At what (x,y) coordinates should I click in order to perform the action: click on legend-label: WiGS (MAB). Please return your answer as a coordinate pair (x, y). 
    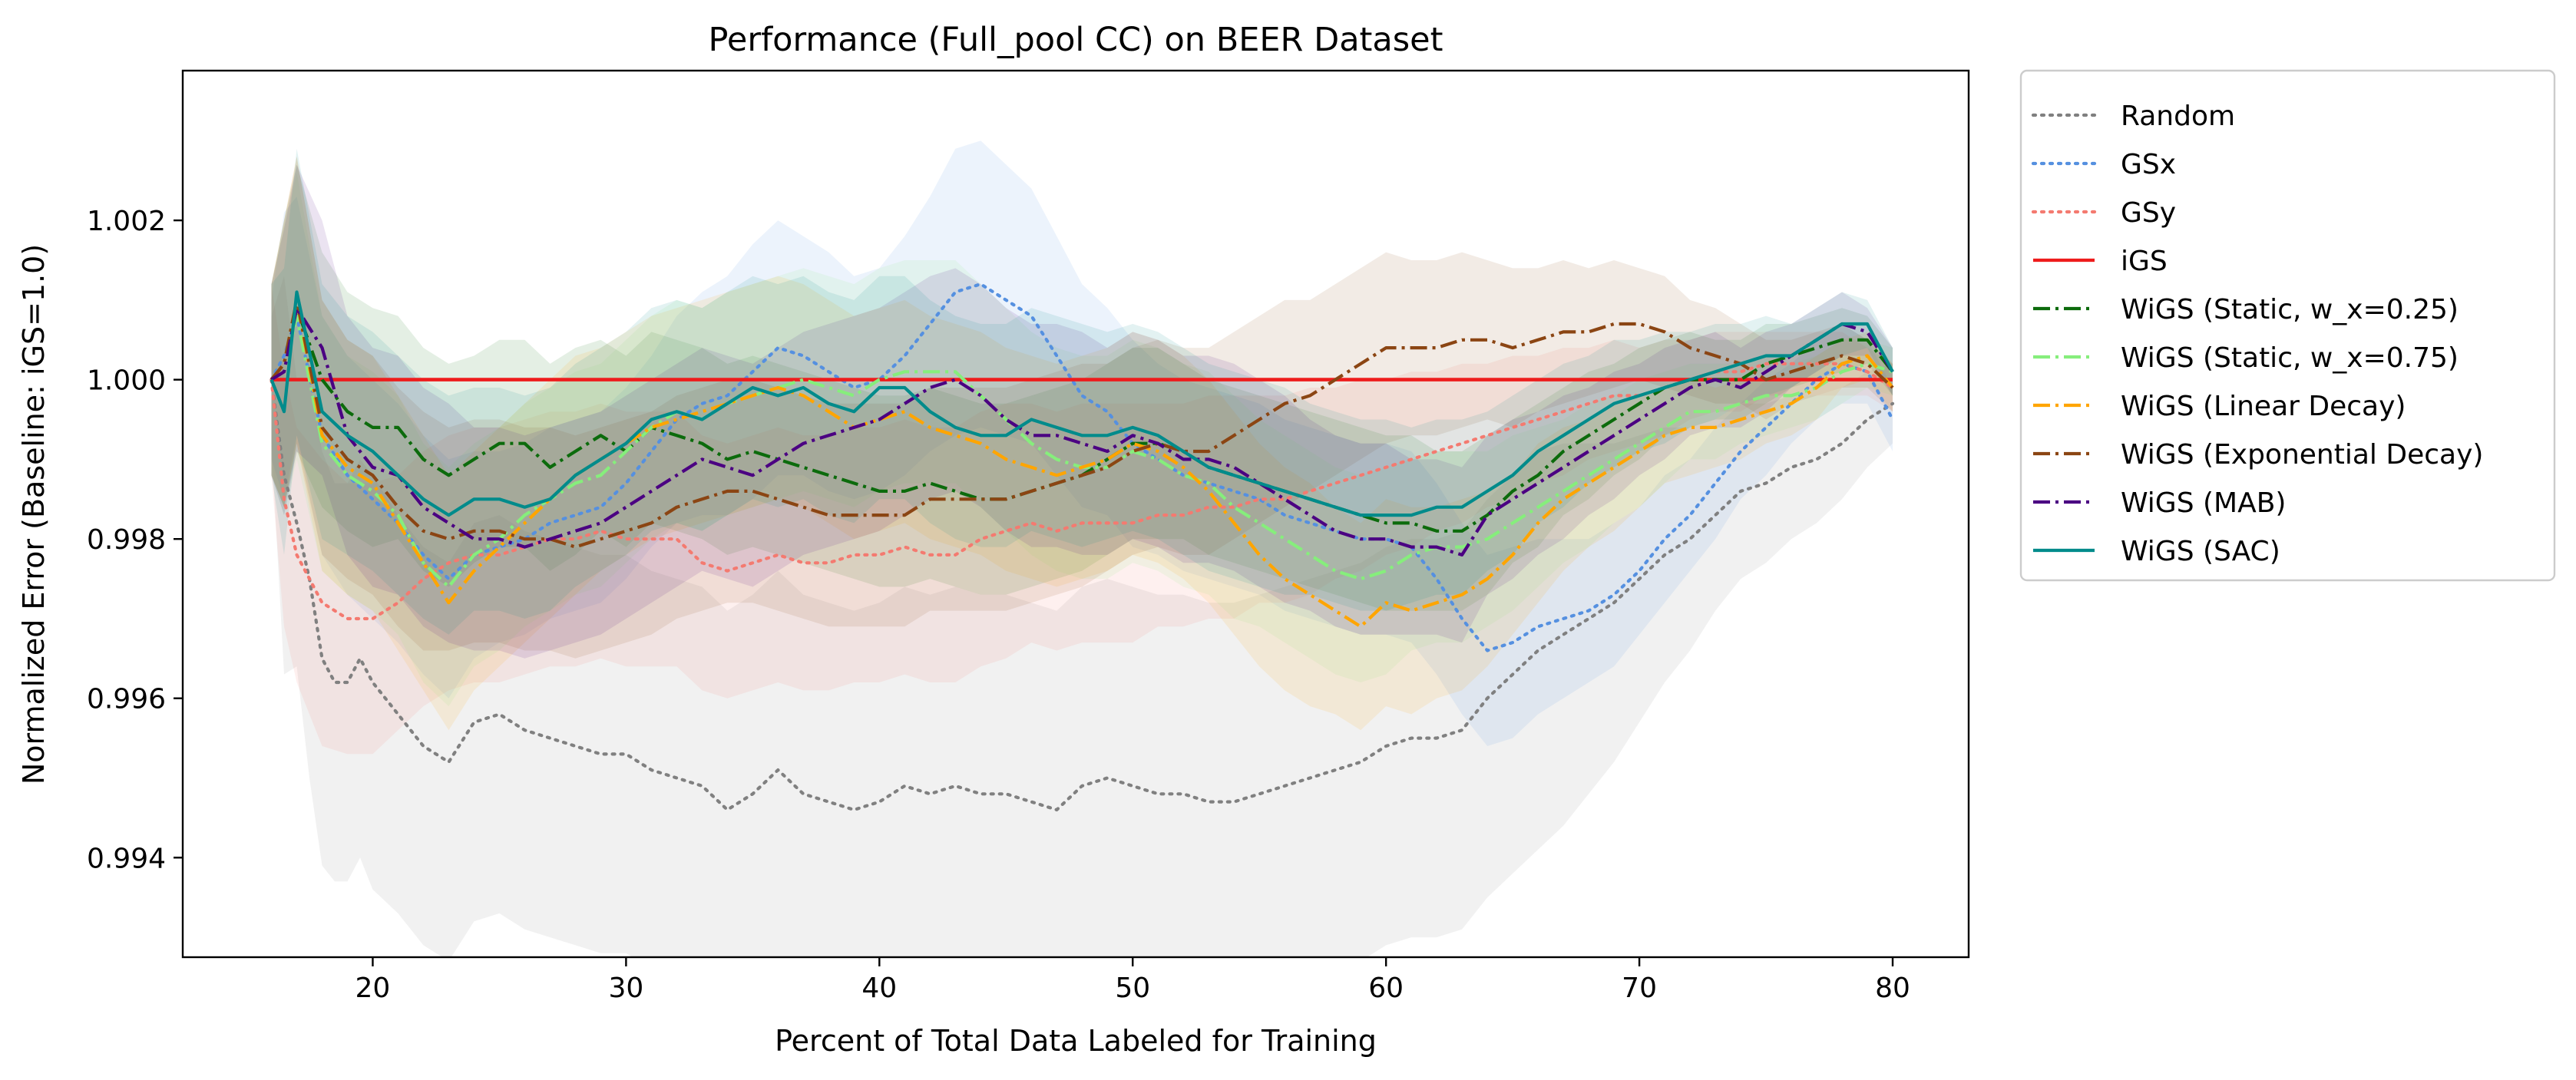
    Looking at the image, I should click on (2203, 503).